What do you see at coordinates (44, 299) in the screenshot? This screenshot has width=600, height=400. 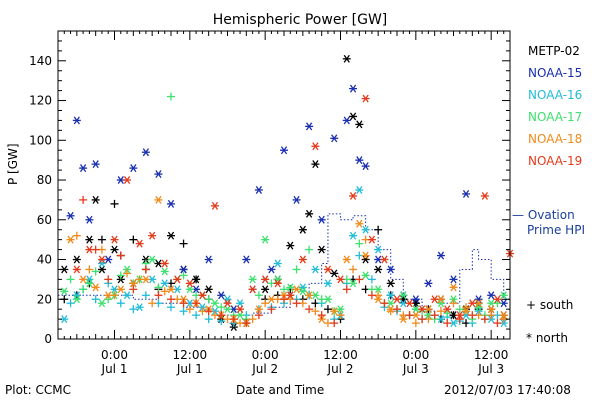 I see `y-tick-label: 20` at bounding box center [44, 299].